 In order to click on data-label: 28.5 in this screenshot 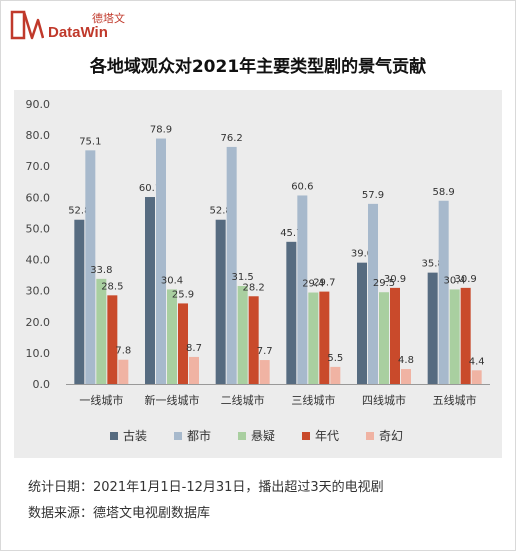, I will do `click(112, 286)`.